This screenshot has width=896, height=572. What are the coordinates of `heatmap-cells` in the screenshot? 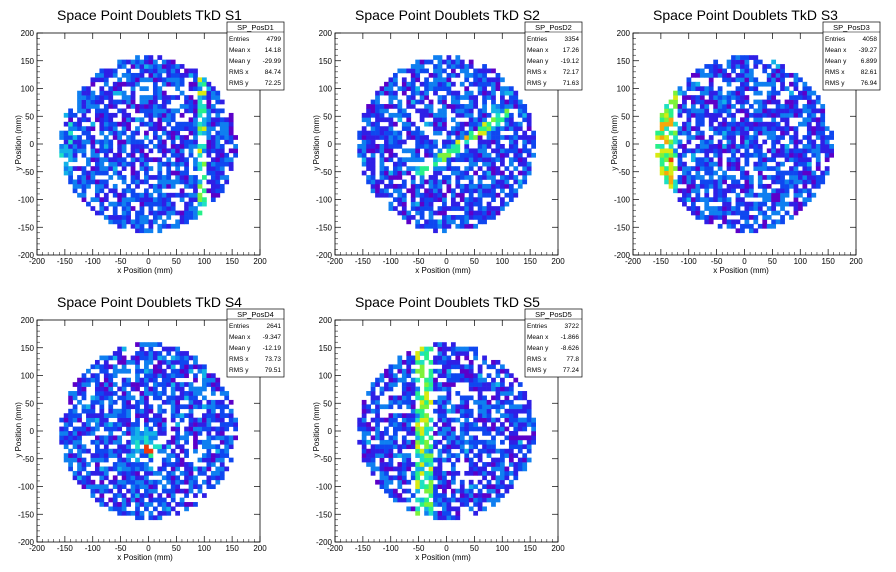 It's located at (446, 431).